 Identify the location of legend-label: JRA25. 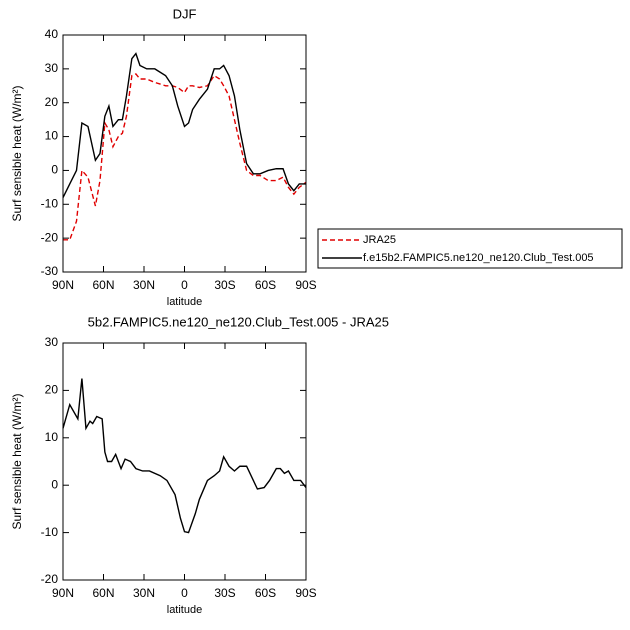
(379, 240).